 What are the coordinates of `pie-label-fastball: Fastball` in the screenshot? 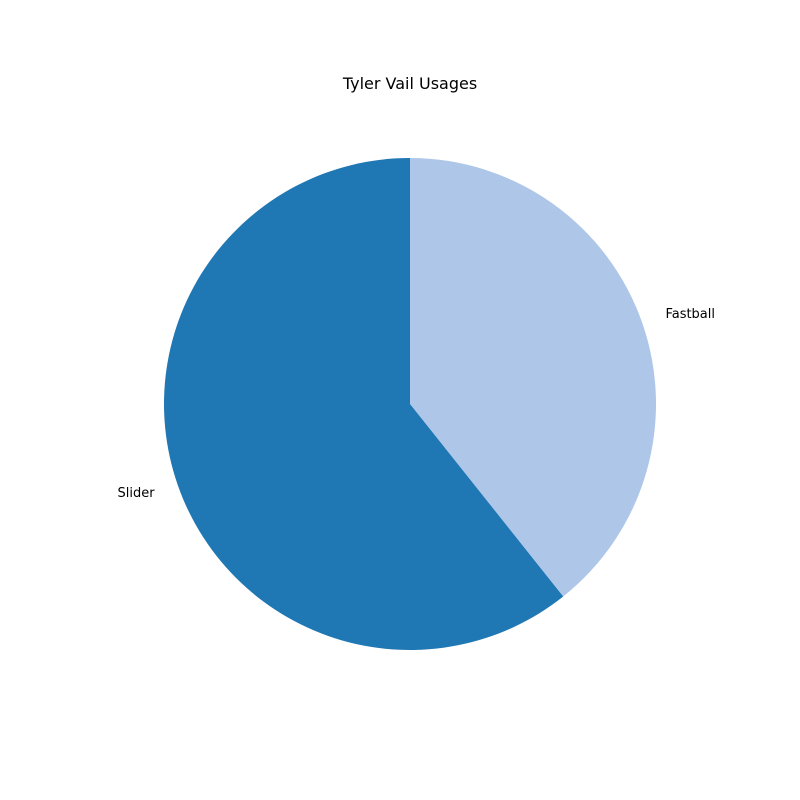 It's located at (690, 314).